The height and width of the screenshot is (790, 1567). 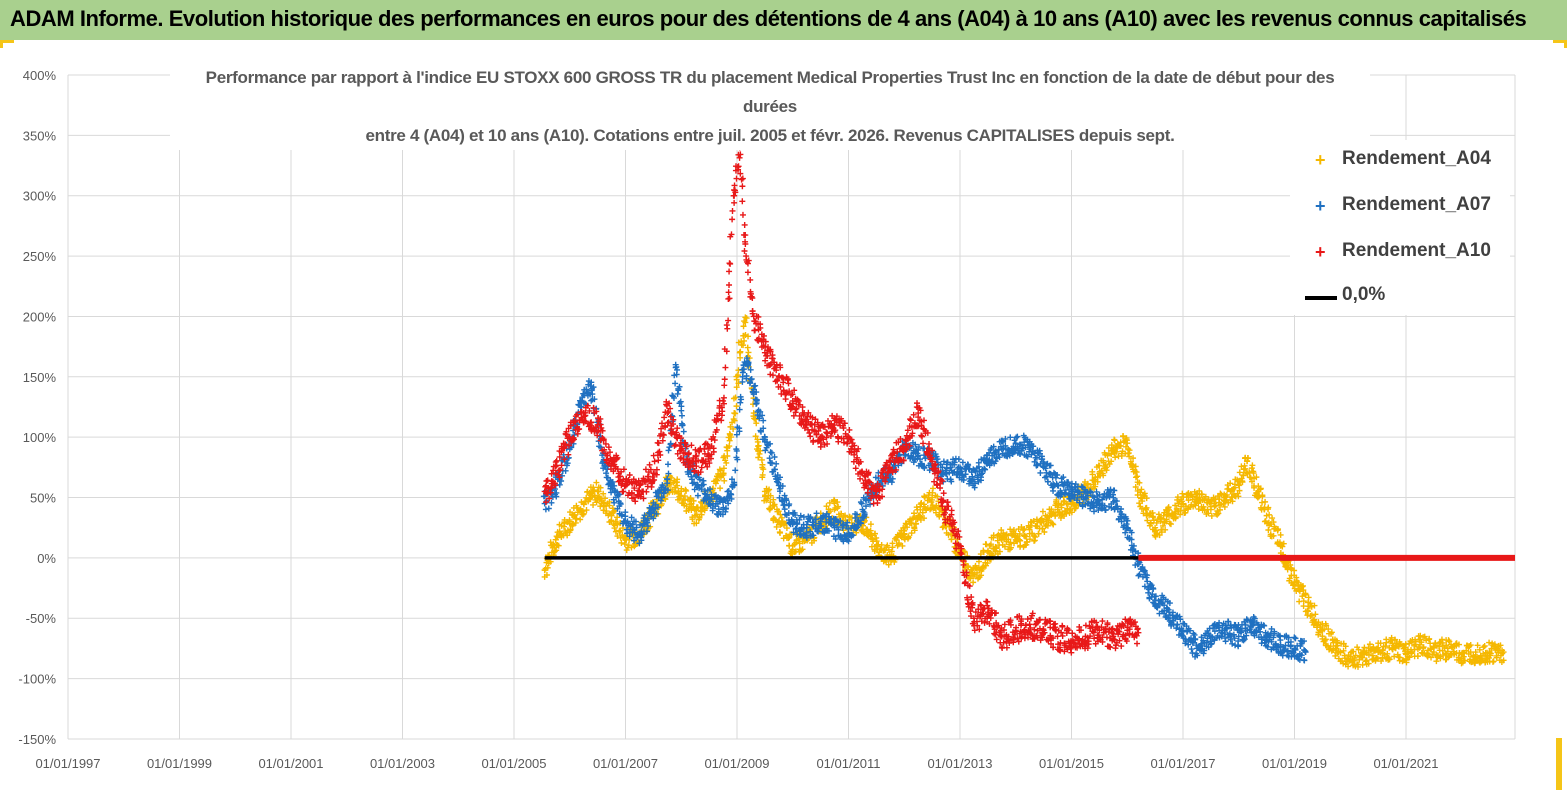 What do you see at coordinates (1321, 298) in the screenshot?
I see `legend-line-zero` at bounding box center [1321, 298].